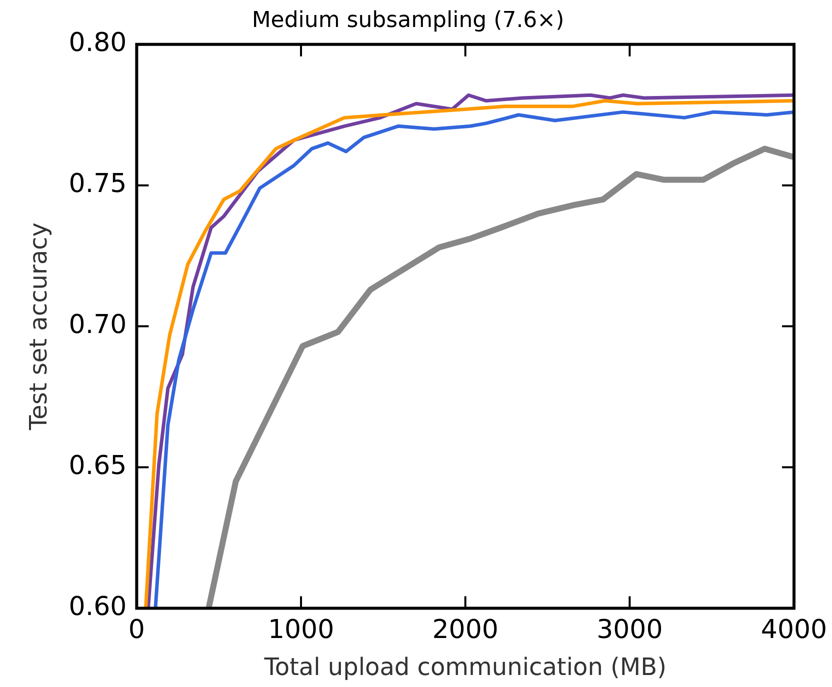 The height and width of the screenshot is (687, 832). What do you see at coordinates (408, 20) in the screenshot?
I see `chart-title: Medium subsampling (7.6×)` at bounding box center [408, 20].